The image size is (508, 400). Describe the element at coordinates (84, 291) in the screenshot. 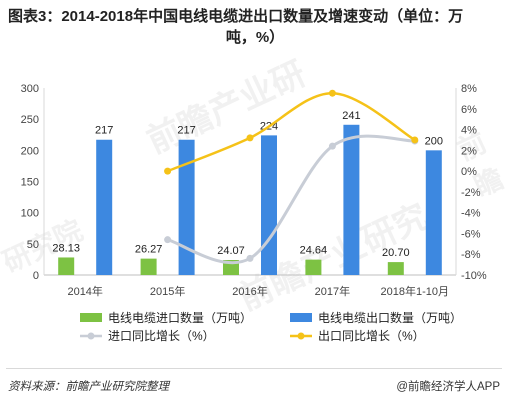

I see `x-tick-label: 2014年` at that location.